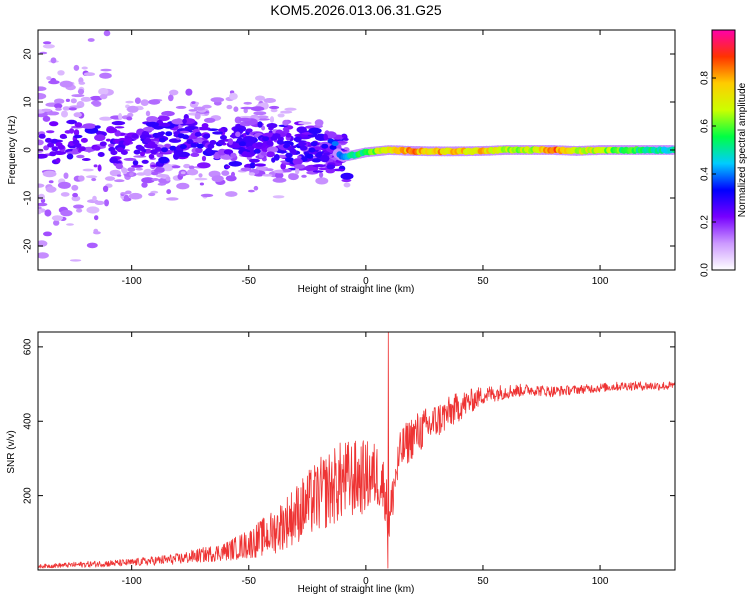  What do you see at coordinates (708, 174) in the screenshot?
I see `colorbar-ticks: 0.0 0.2 0.4 0.6 0.8` at bounding box center [708, 174].